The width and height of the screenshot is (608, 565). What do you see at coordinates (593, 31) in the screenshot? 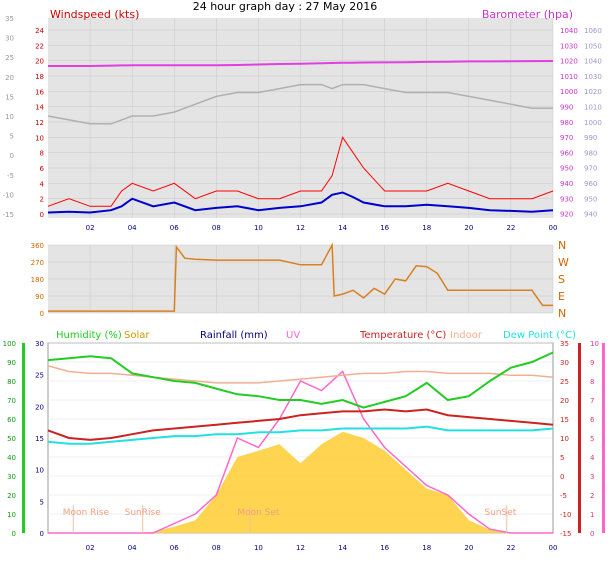
I see `baro-outer-tick-label: 1060` at bounding box center [593, 31].